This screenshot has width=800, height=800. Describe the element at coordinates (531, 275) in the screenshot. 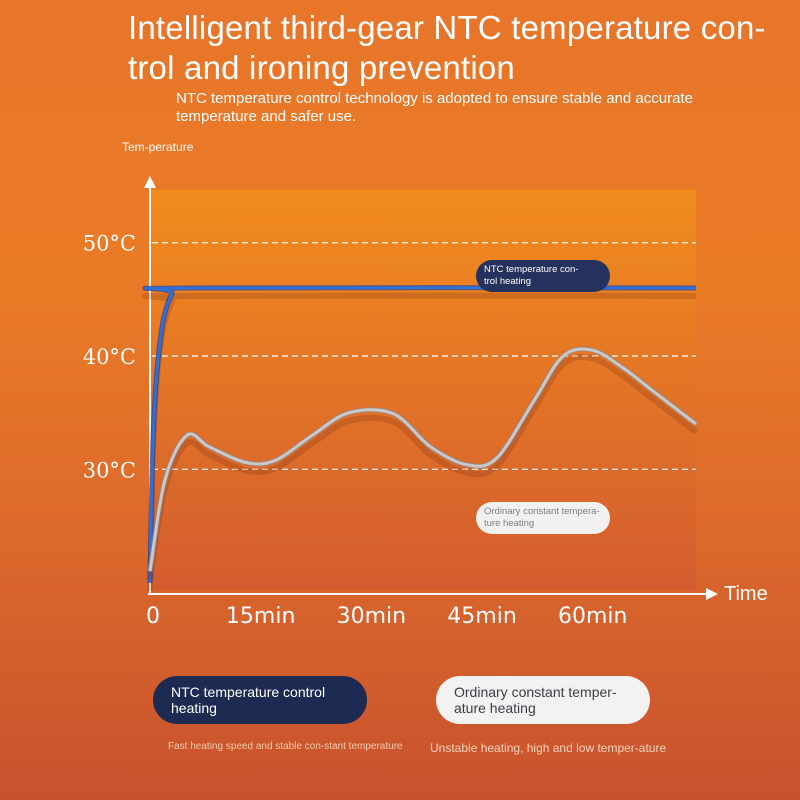

I see `ntc-callout-label: NTC temperature con-trol heating` at that location.